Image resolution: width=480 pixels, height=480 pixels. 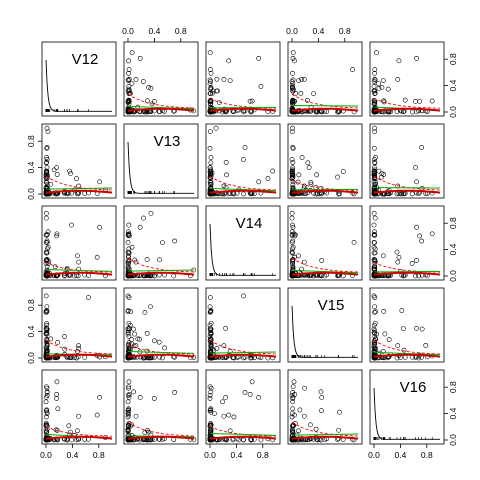 What do you see at coordinates (331, 305) in the screenshot?
I see `variable-label: V15` at bounding box center [331, 305].